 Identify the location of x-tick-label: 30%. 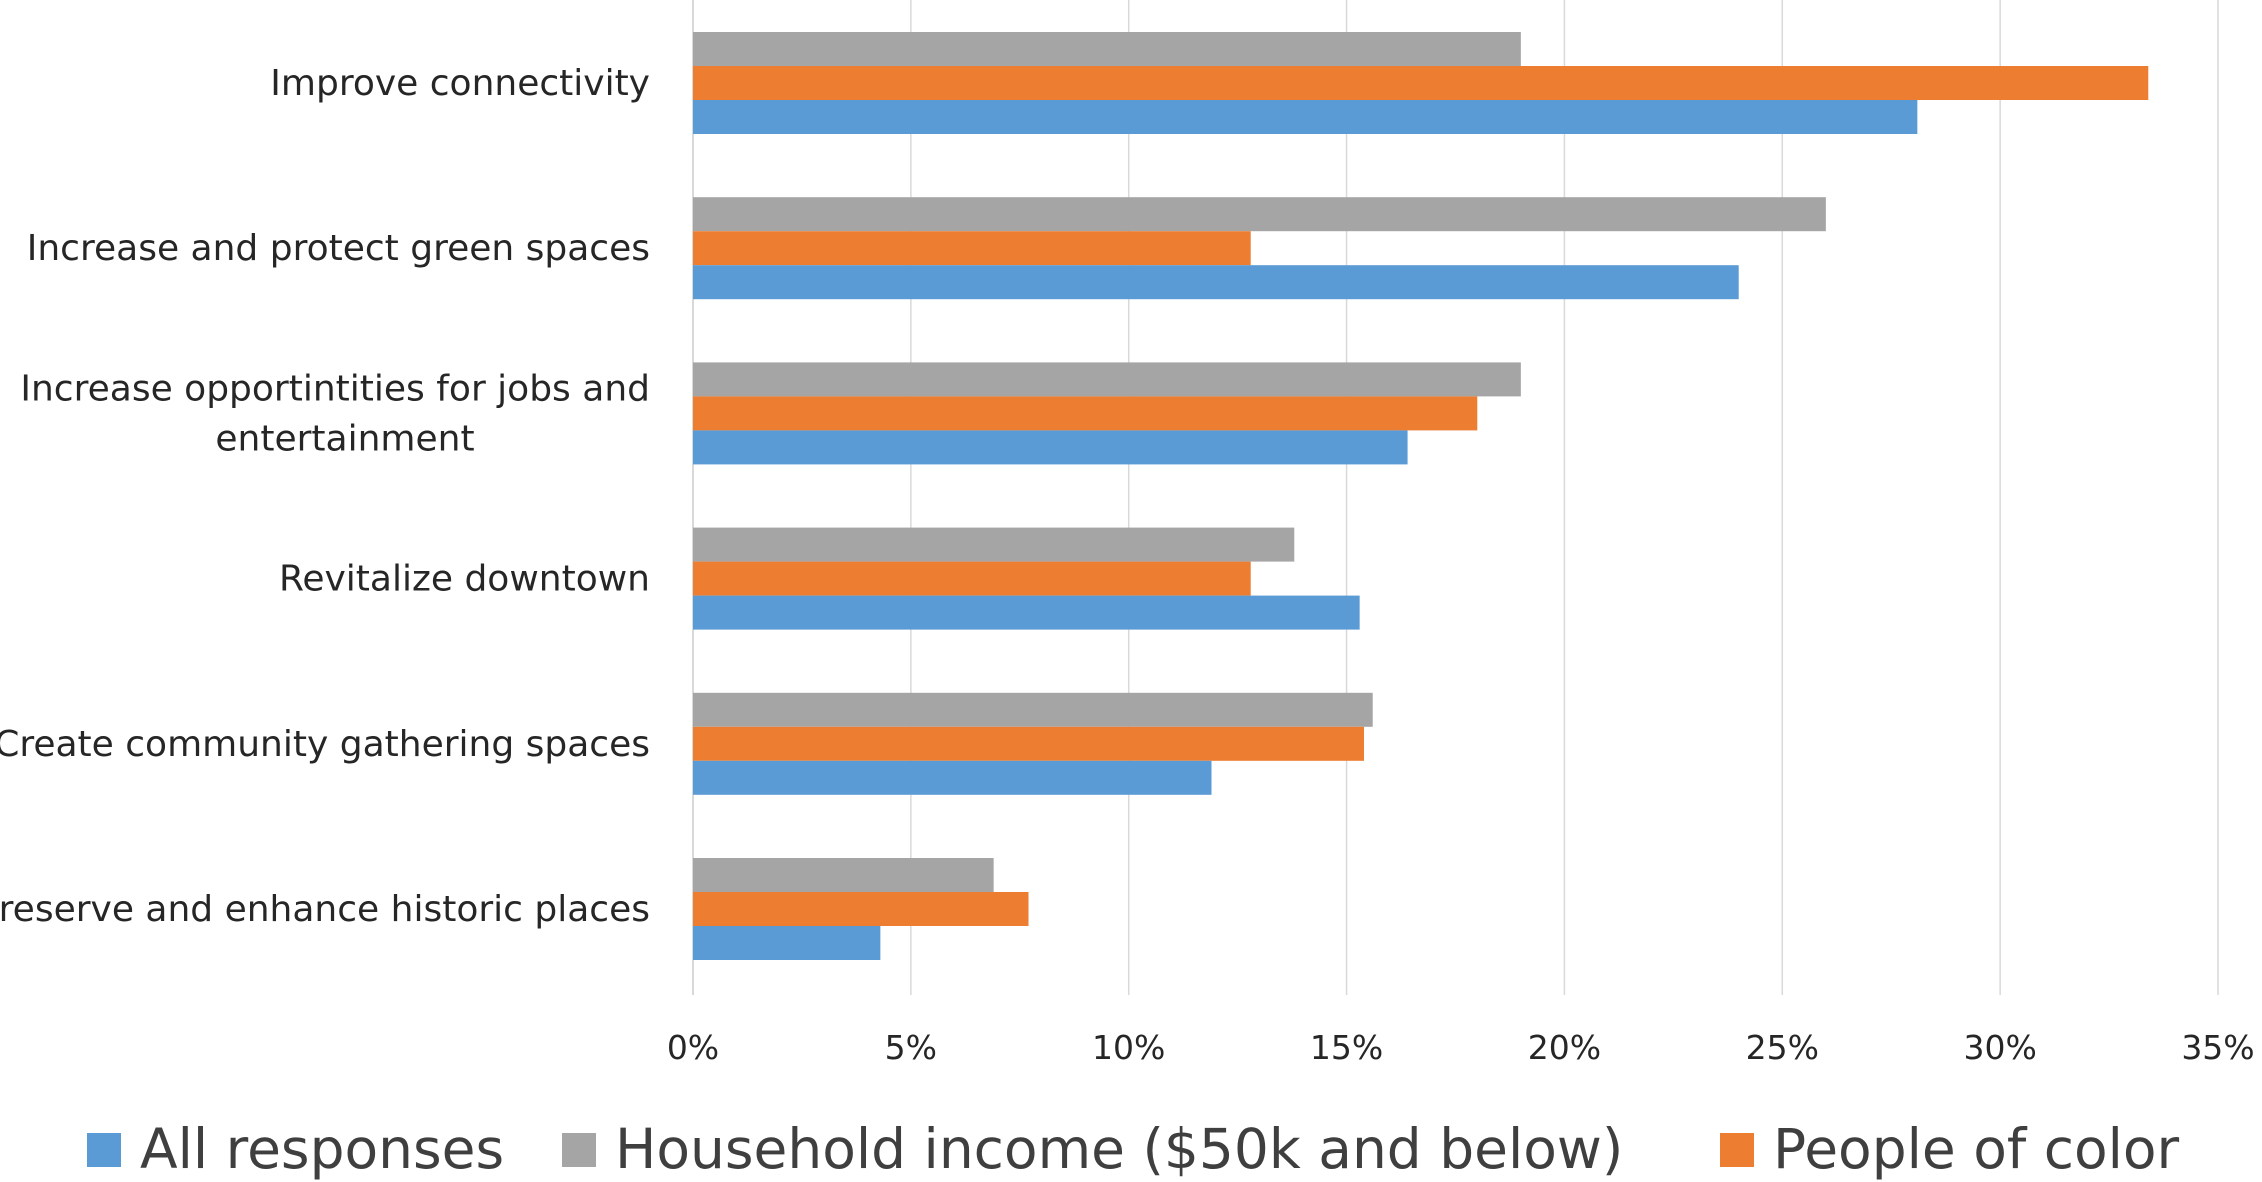
(1999, 1047).